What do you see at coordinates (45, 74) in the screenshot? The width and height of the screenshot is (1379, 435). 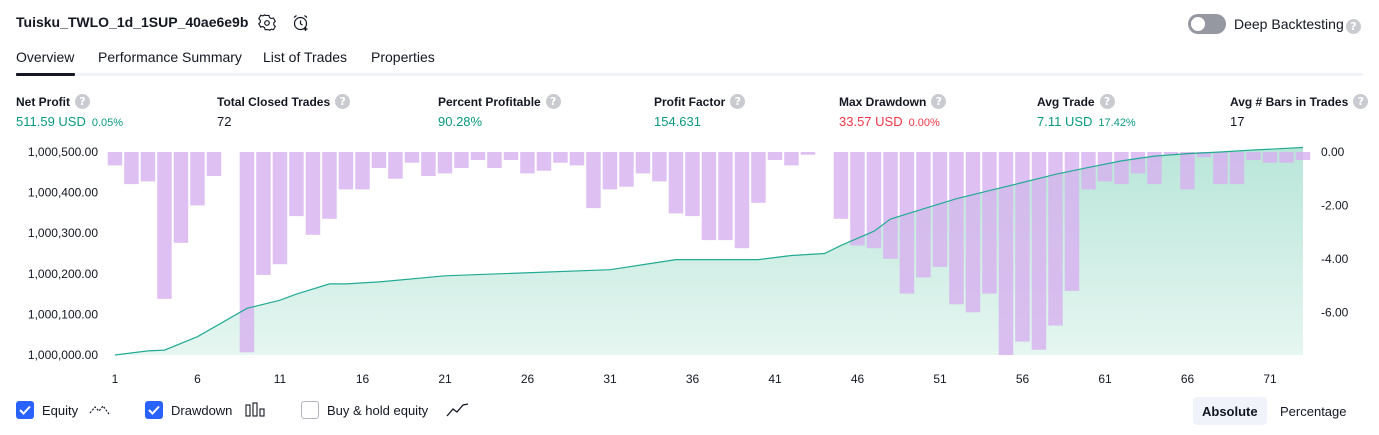 I see `tab-active-indicator` at bounding box center [45, 74].